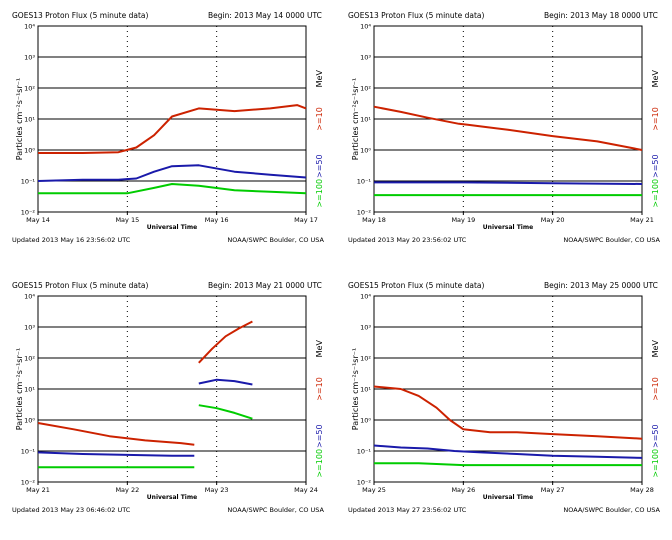 This screenshot has width=672, height=540. What do you see at coordinates (306, 220) in the screenshot?
I see `x-tick-label: May 17` at bounding box center [306, 220].